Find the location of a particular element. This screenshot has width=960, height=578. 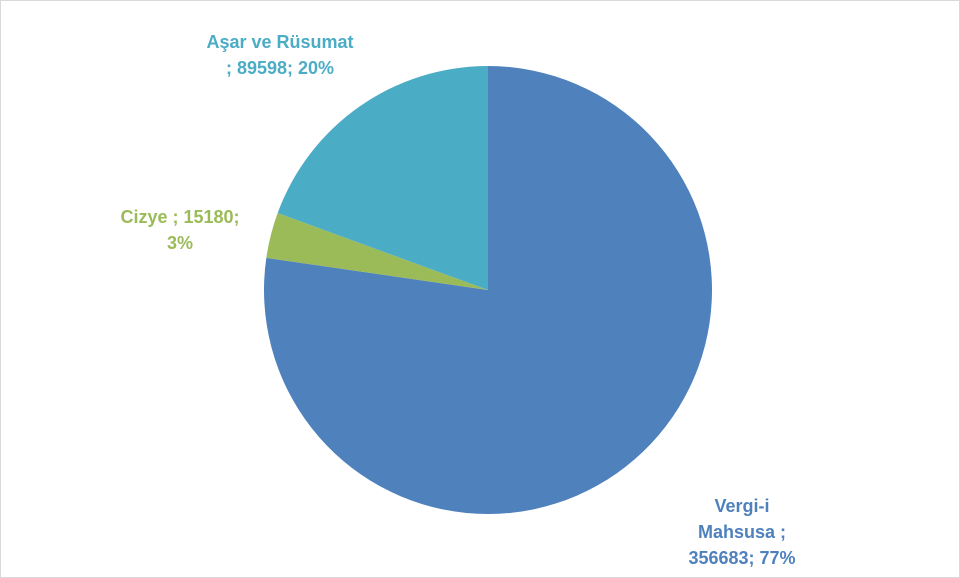

data-label: Aşar ve Rüsumat ; 89598; 20% is located at coordinates (280, 55).